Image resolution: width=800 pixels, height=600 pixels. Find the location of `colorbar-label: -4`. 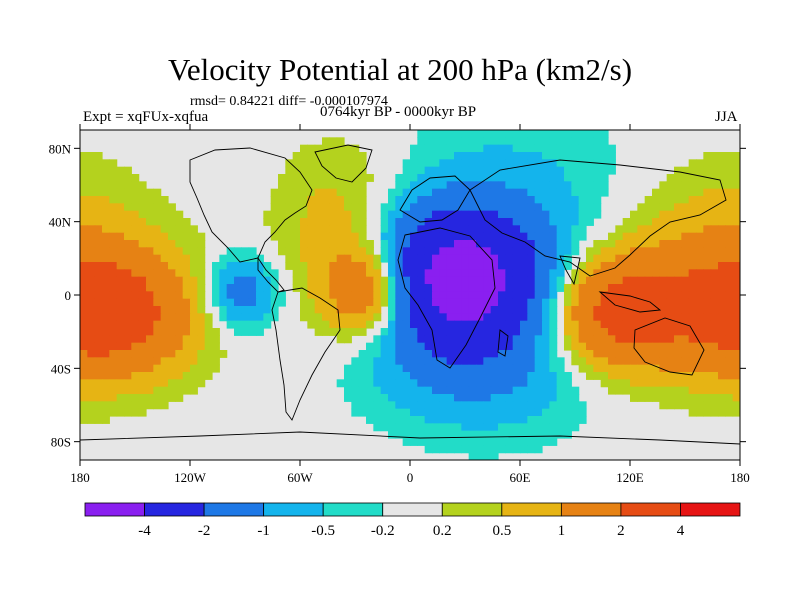

colorbar-label: -4 is located at coordinates (144, 531).